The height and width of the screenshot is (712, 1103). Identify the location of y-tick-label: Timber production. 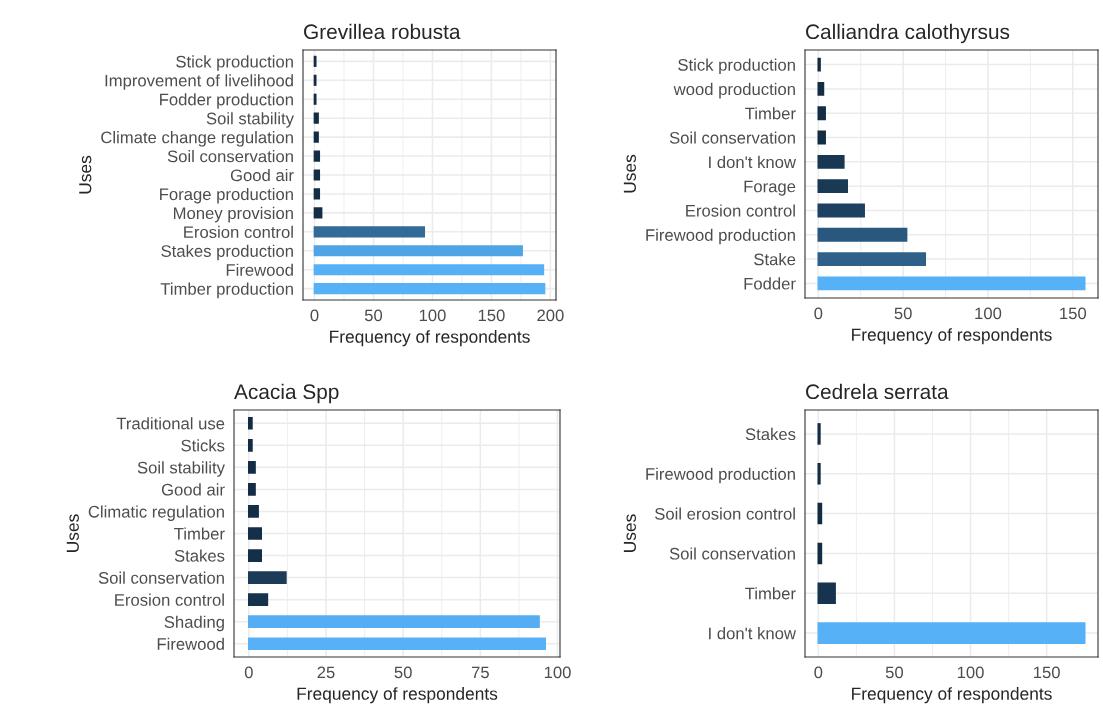
(226, 290).